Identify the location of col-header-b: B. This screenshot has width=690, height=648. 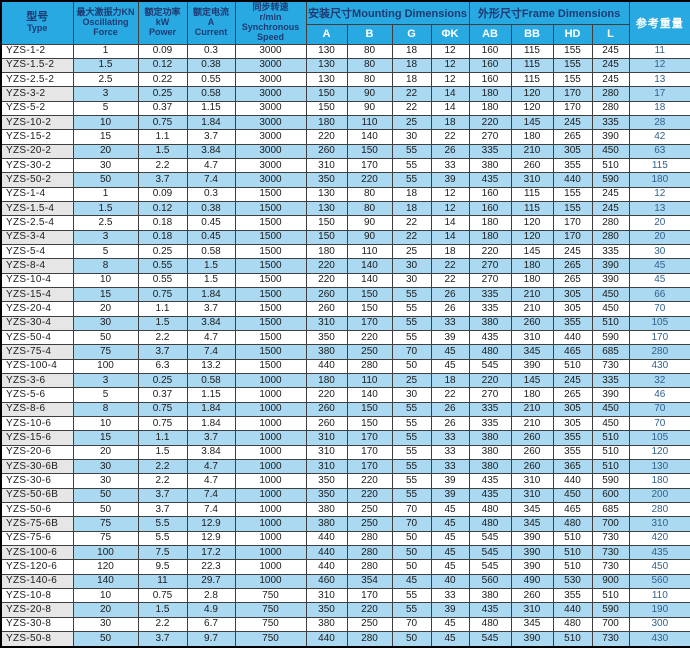
(369, 34).